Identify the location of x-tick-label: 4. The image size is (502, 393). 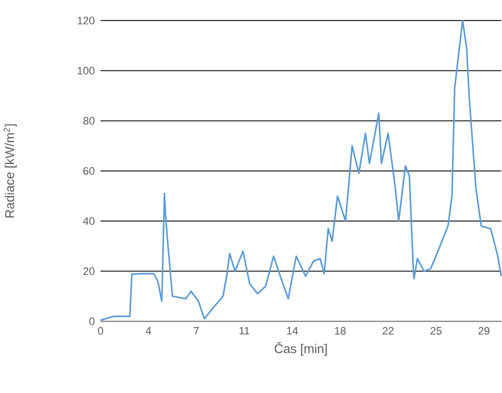
(149, 331).